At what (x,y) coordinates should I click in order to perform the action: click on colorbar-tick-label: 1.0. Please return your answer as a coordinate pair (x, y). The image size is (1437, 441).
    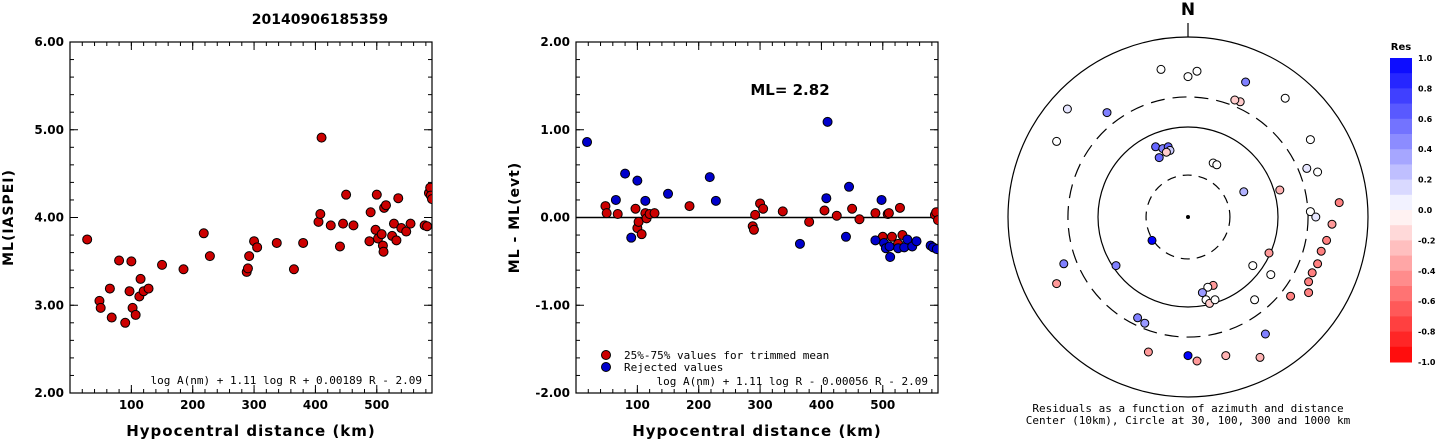
    Looking at the image, I should click on (1425, 58).